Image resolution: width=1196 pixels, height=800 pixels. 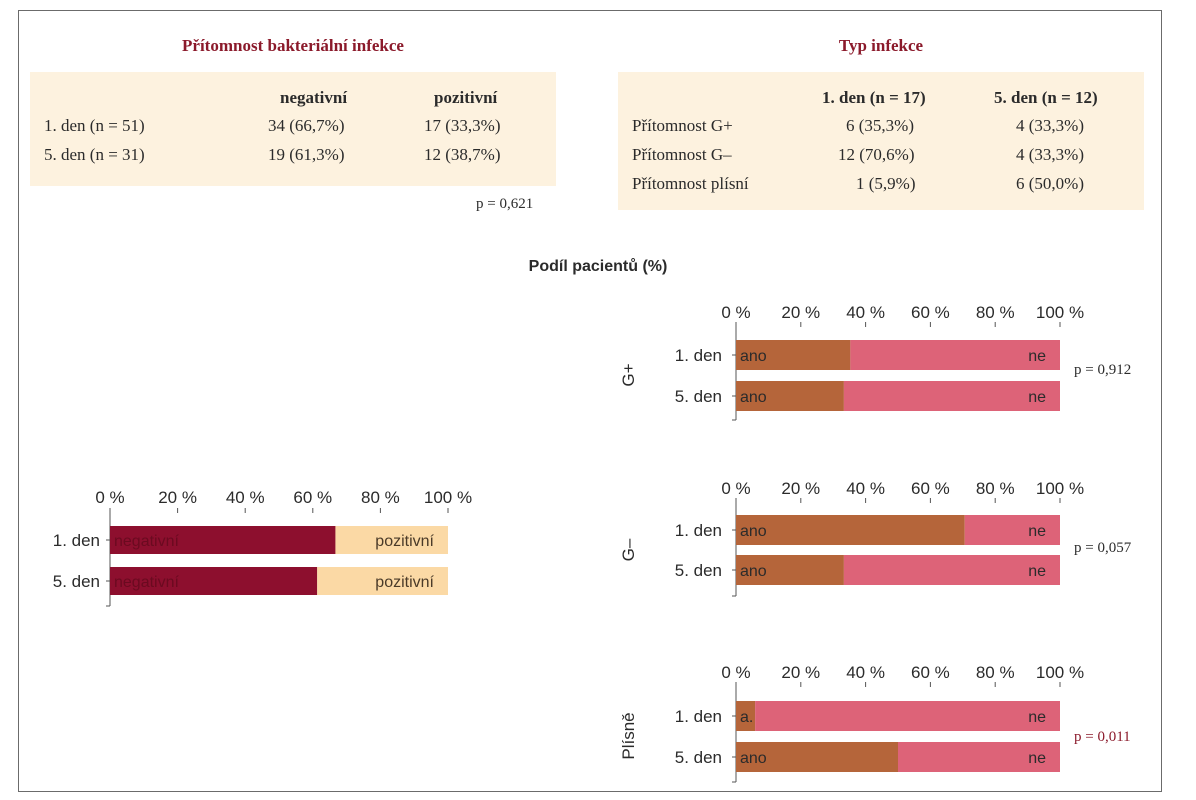 What do you see at coordinates (995, 672) in the screenshot?
I see `chart3-tick-label: 80 %` at bounding box center [995, 672].